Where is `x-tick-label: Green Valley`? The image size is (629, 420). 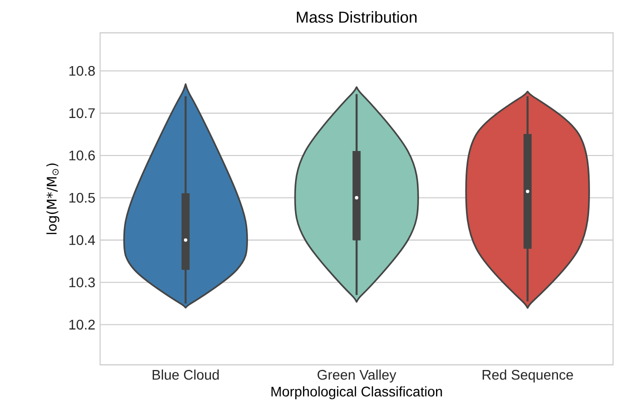 x-tick-label: Green Valley is located at coordinates (357, 376).